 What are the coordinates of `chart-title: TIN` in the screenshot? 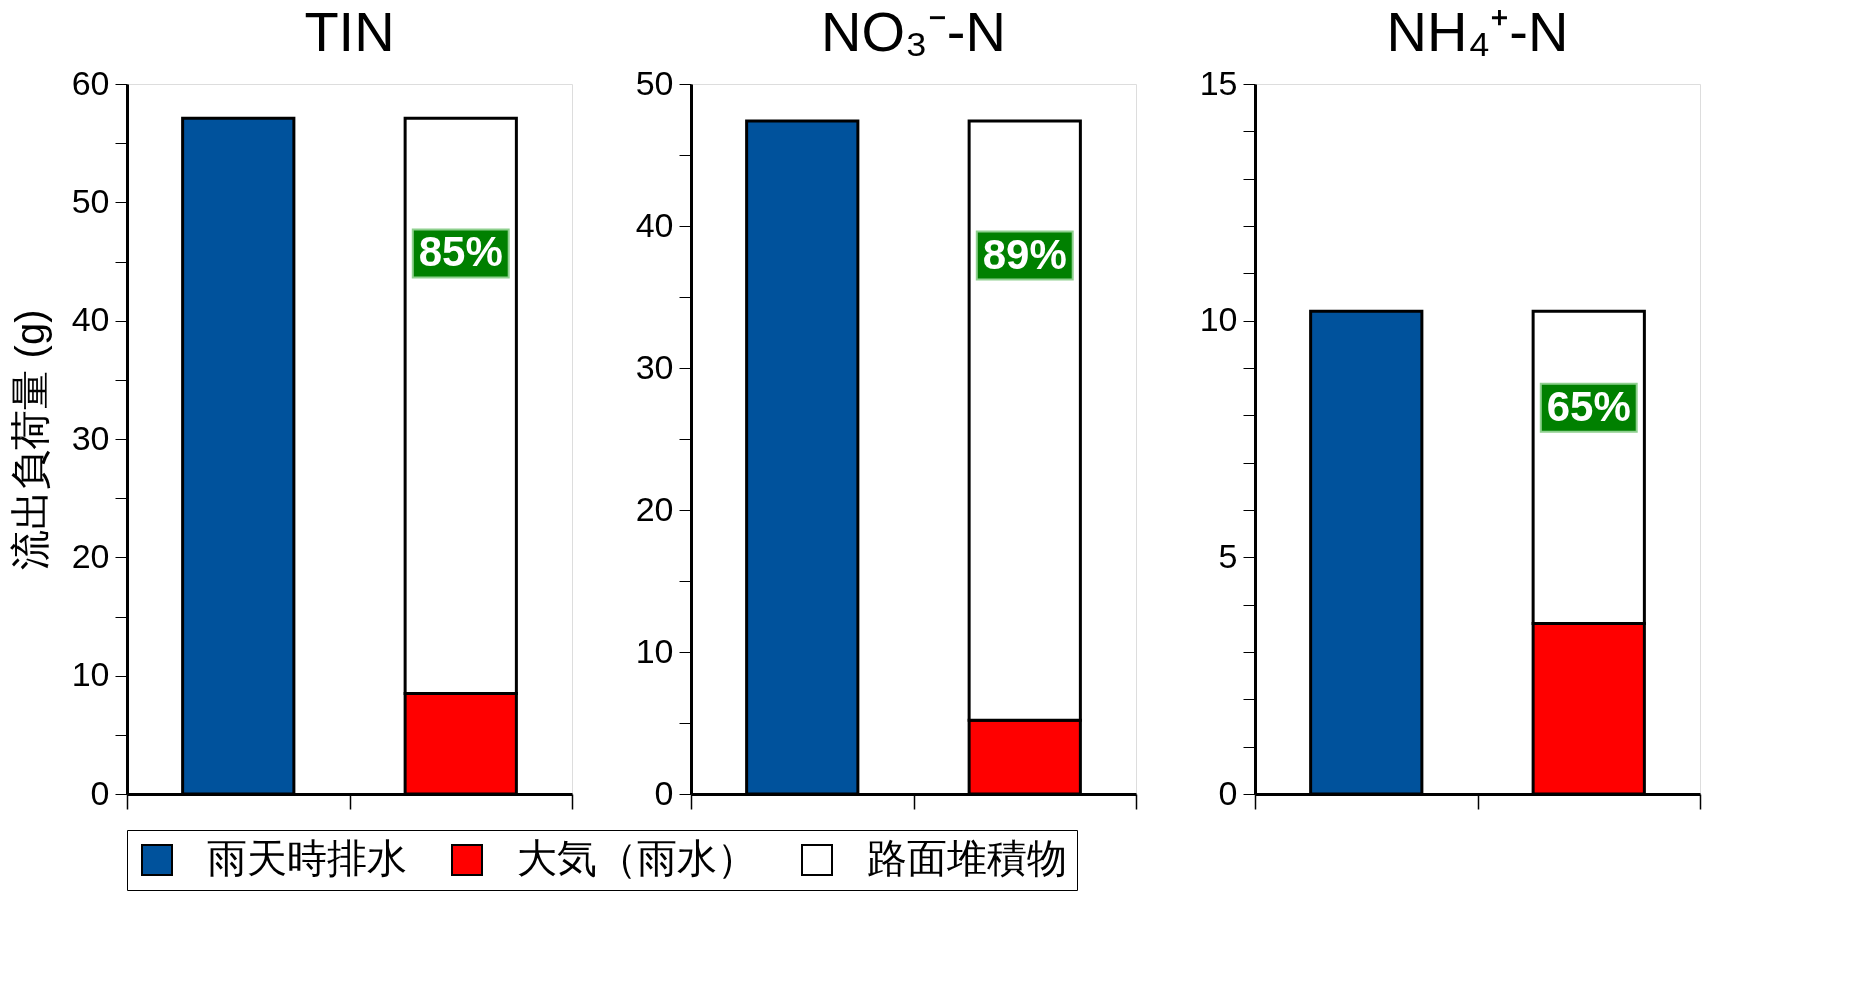 It's located at (349, 31).